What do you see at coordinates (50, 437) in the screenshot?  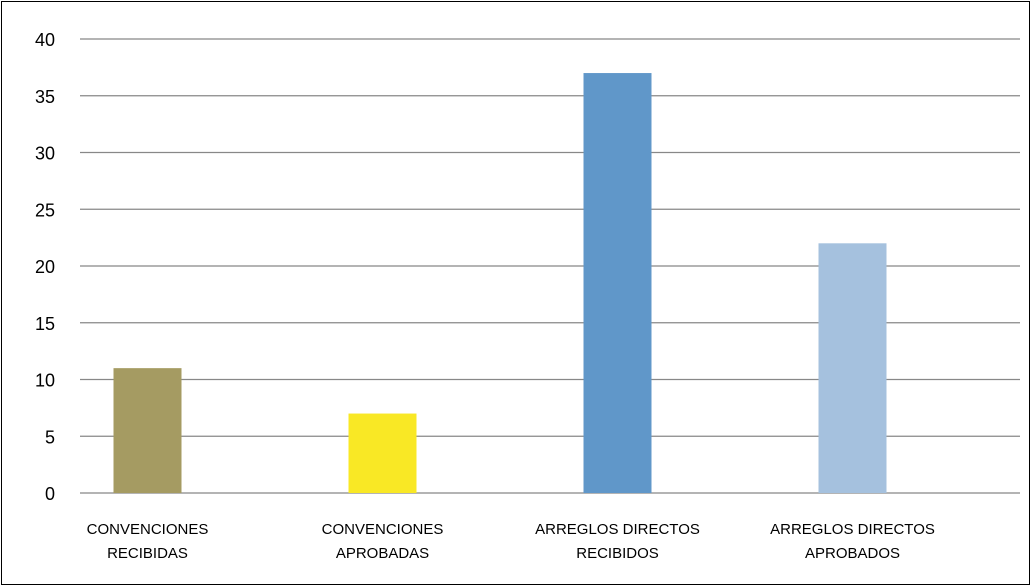 I see `y-tick-label: 5` at bounding box center [50, 437].